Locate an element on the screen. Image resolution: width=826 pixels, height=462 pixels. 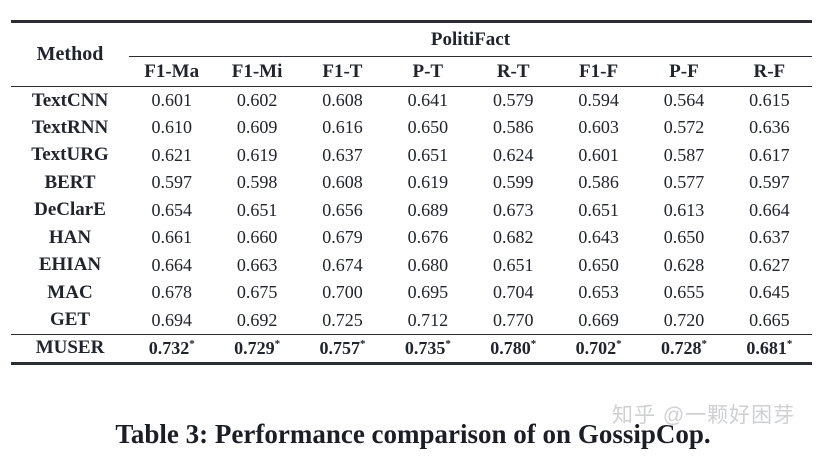
metric-value-text: 0.735 is located at coordinates (425, 347).